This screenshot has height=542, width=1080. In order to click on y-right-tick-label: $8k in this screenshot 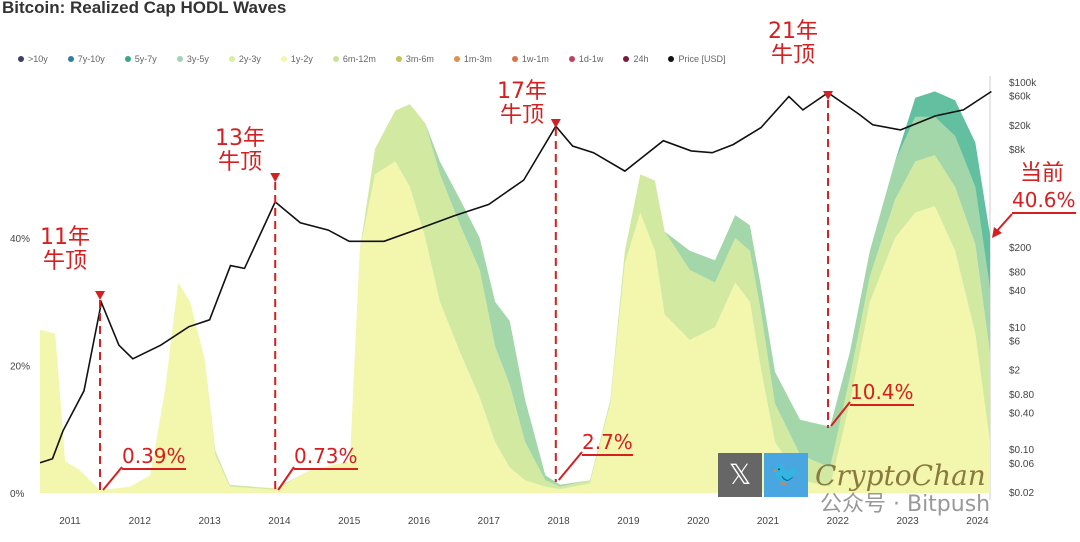, I will do `click(1017, 150)`.